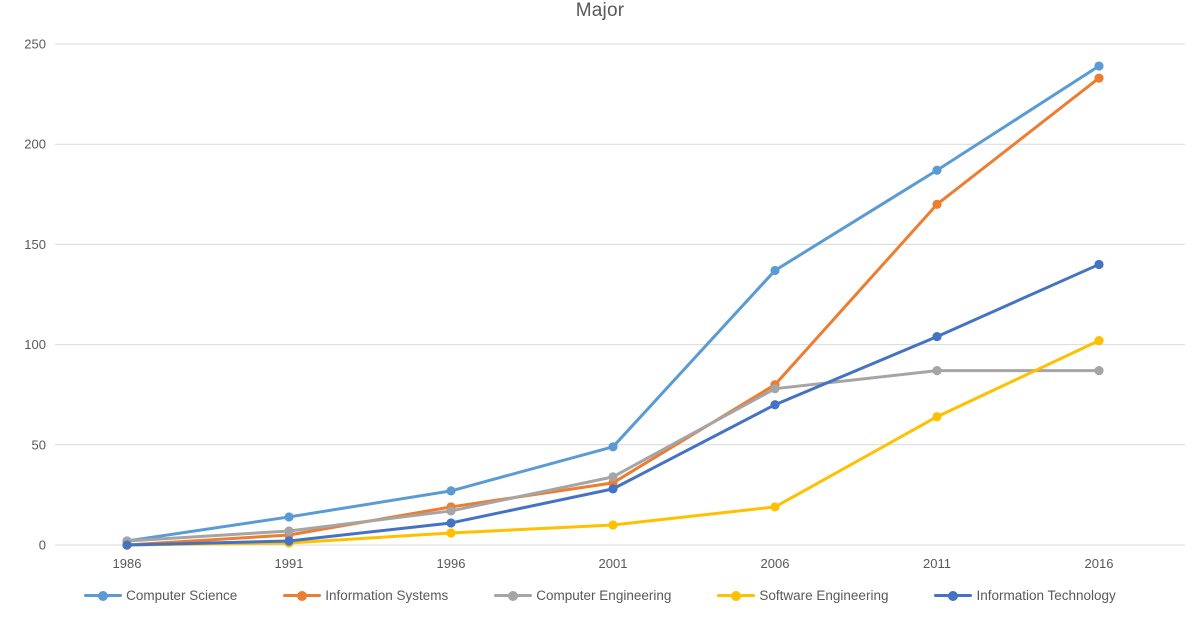 The width and height of the screenshot is (1200, 620). Describe the element at coordinates (824, 595) in the screenshot. I see `legend-label: Software Engineering` at that location.